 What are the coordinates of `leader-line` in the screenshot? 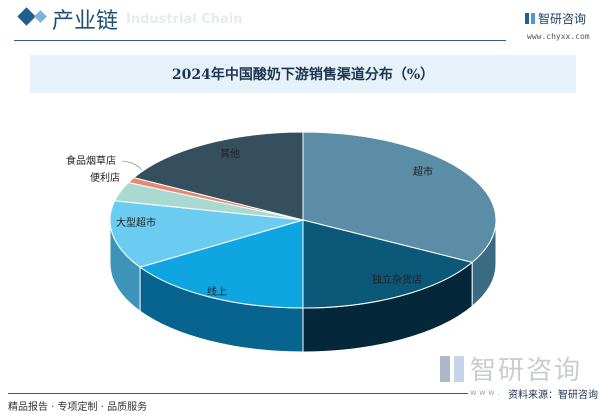 It's located at (132, 165).